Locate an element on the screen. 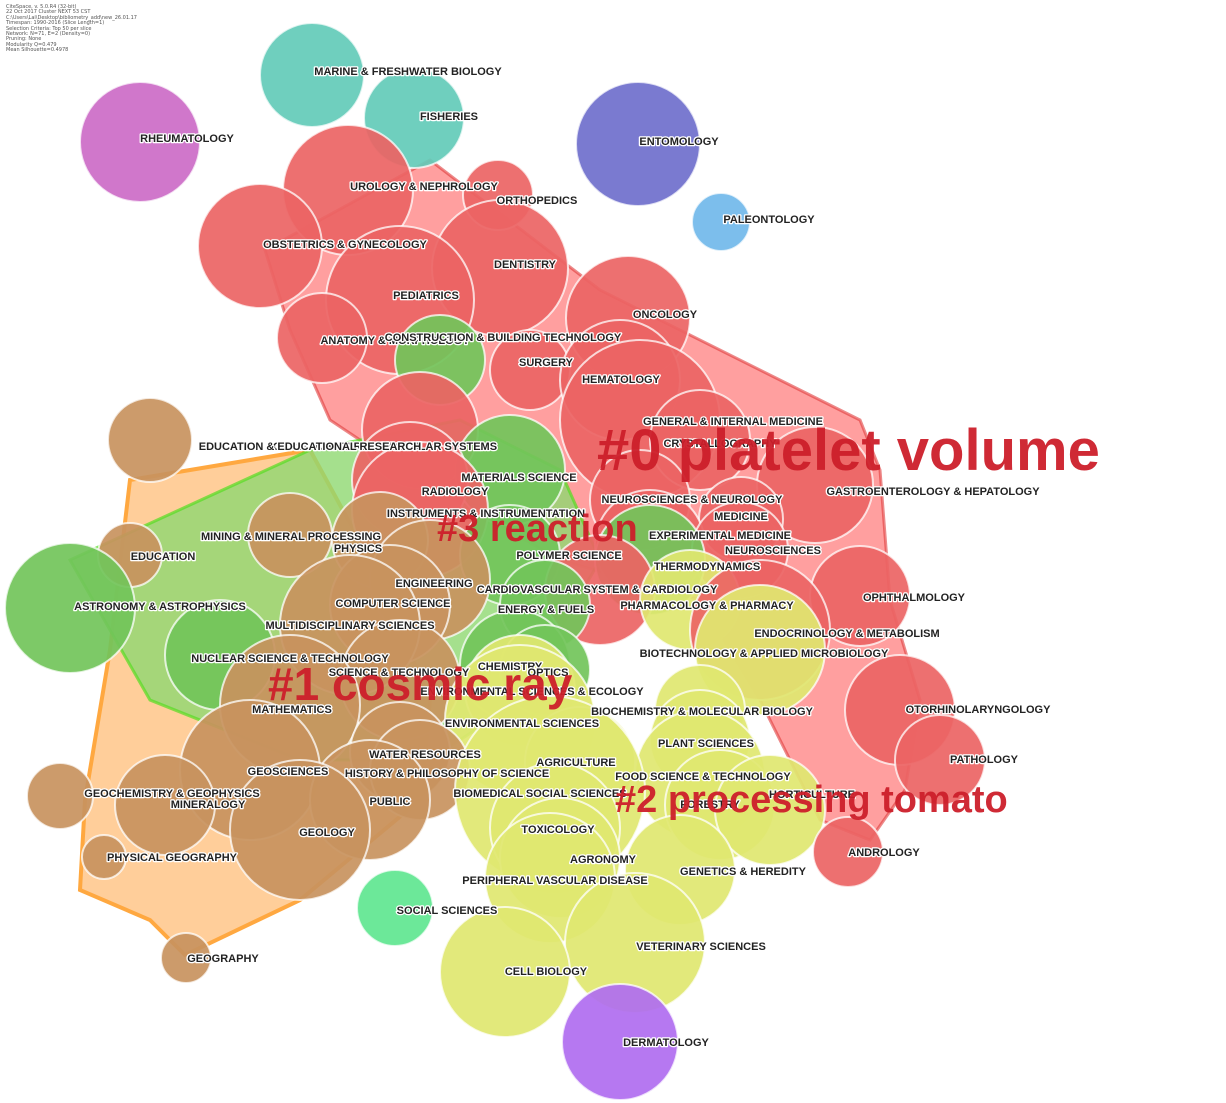 The height and width of the screenshot is (1103, 1226). label-cardiac-and-cardiovascular-systems: CARDIAC & CARDIOVASCULAR SYSTEMS is located at coordinates (385, 447).